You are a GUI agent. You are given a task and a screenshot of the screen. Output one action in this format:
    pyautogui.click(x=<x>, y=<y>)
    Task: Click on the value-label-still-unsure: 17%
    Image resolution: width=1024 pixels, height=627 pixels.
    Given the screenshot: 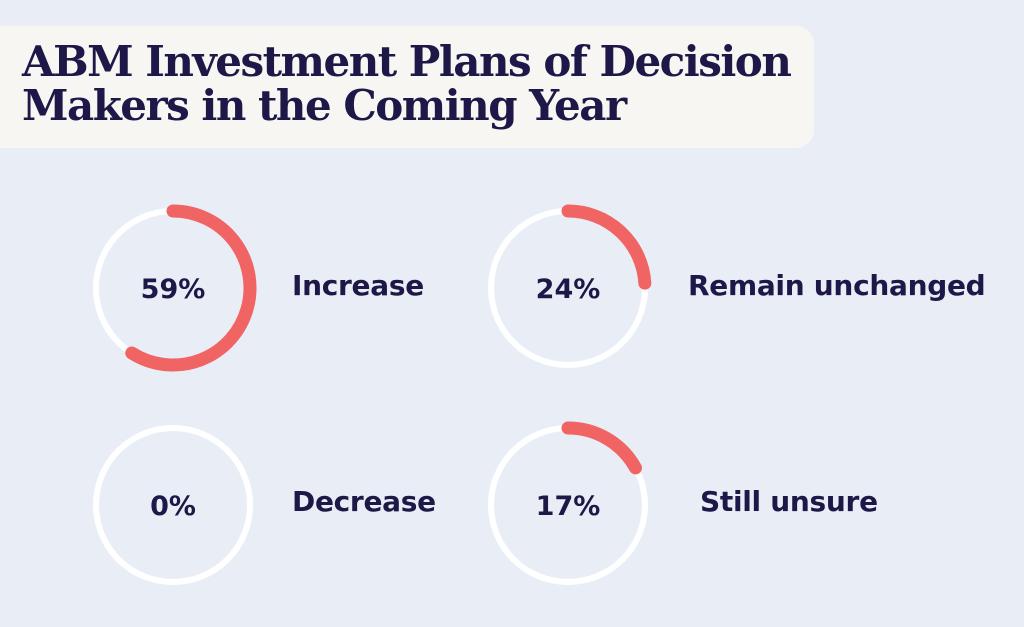 What is the action you would take?
    pyautogui.click(x=568, y=506)
    